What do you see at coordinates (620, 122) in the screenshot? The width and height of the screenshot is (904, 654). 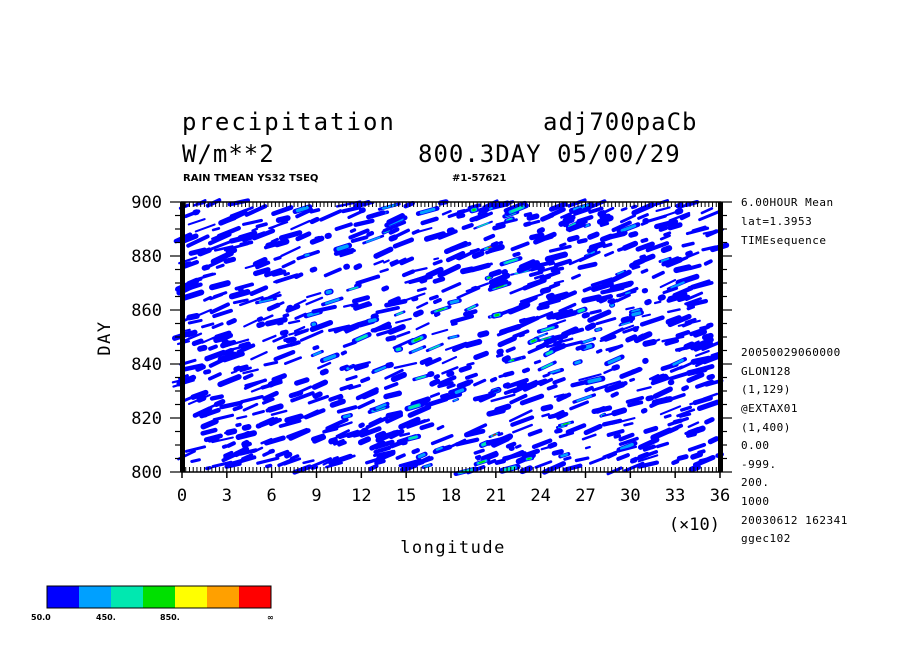 I see `title-experiment: adj700paCb` at bounding box center [620, 122].